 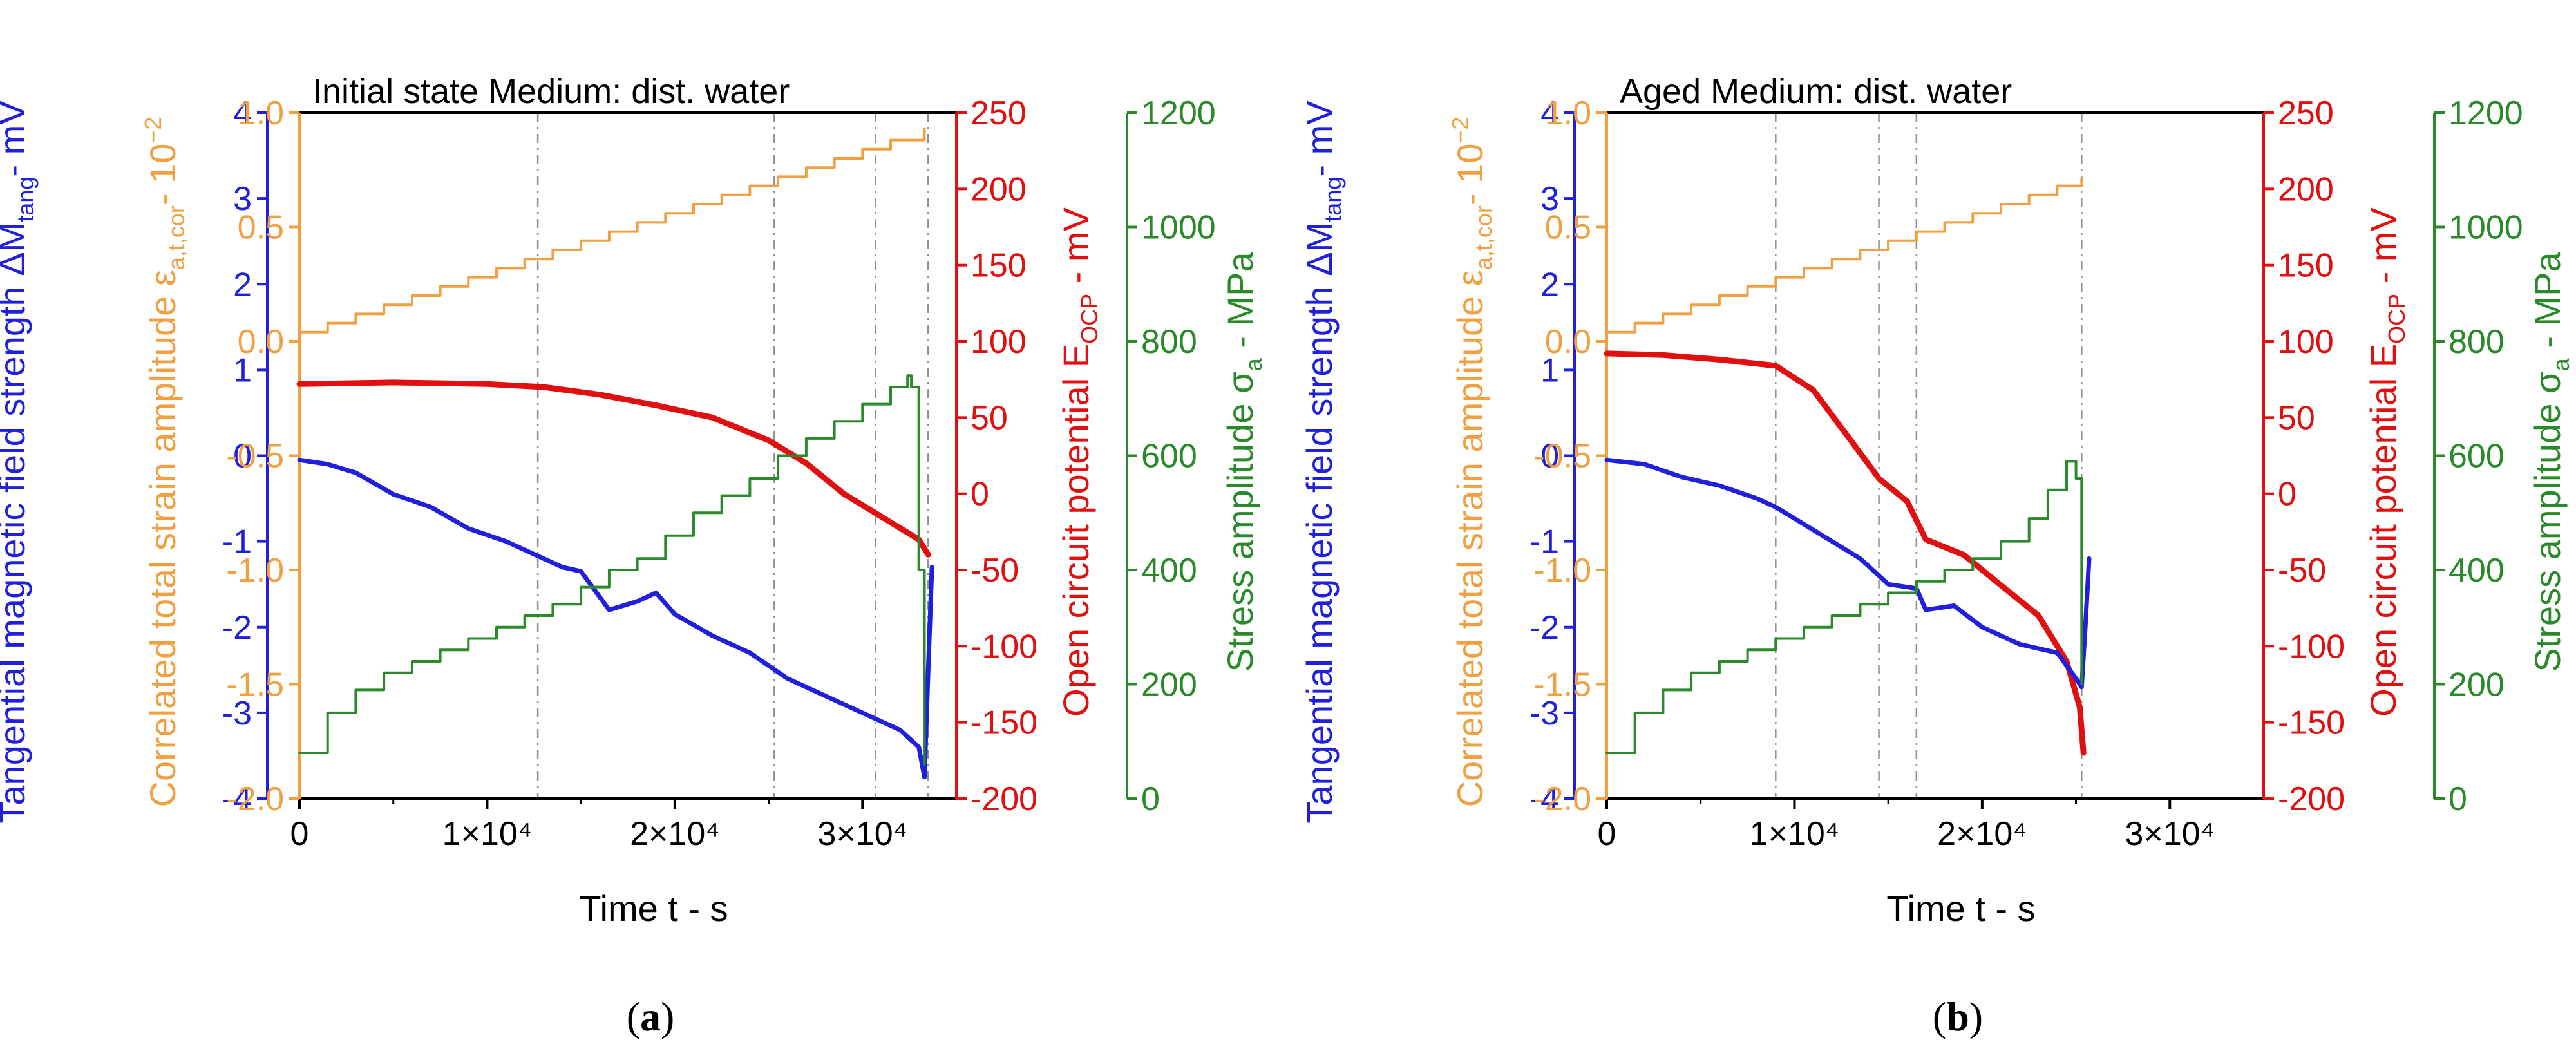 I want to click on chart-title: Aged Medium: dist. water, so click(x=1816, y=91).